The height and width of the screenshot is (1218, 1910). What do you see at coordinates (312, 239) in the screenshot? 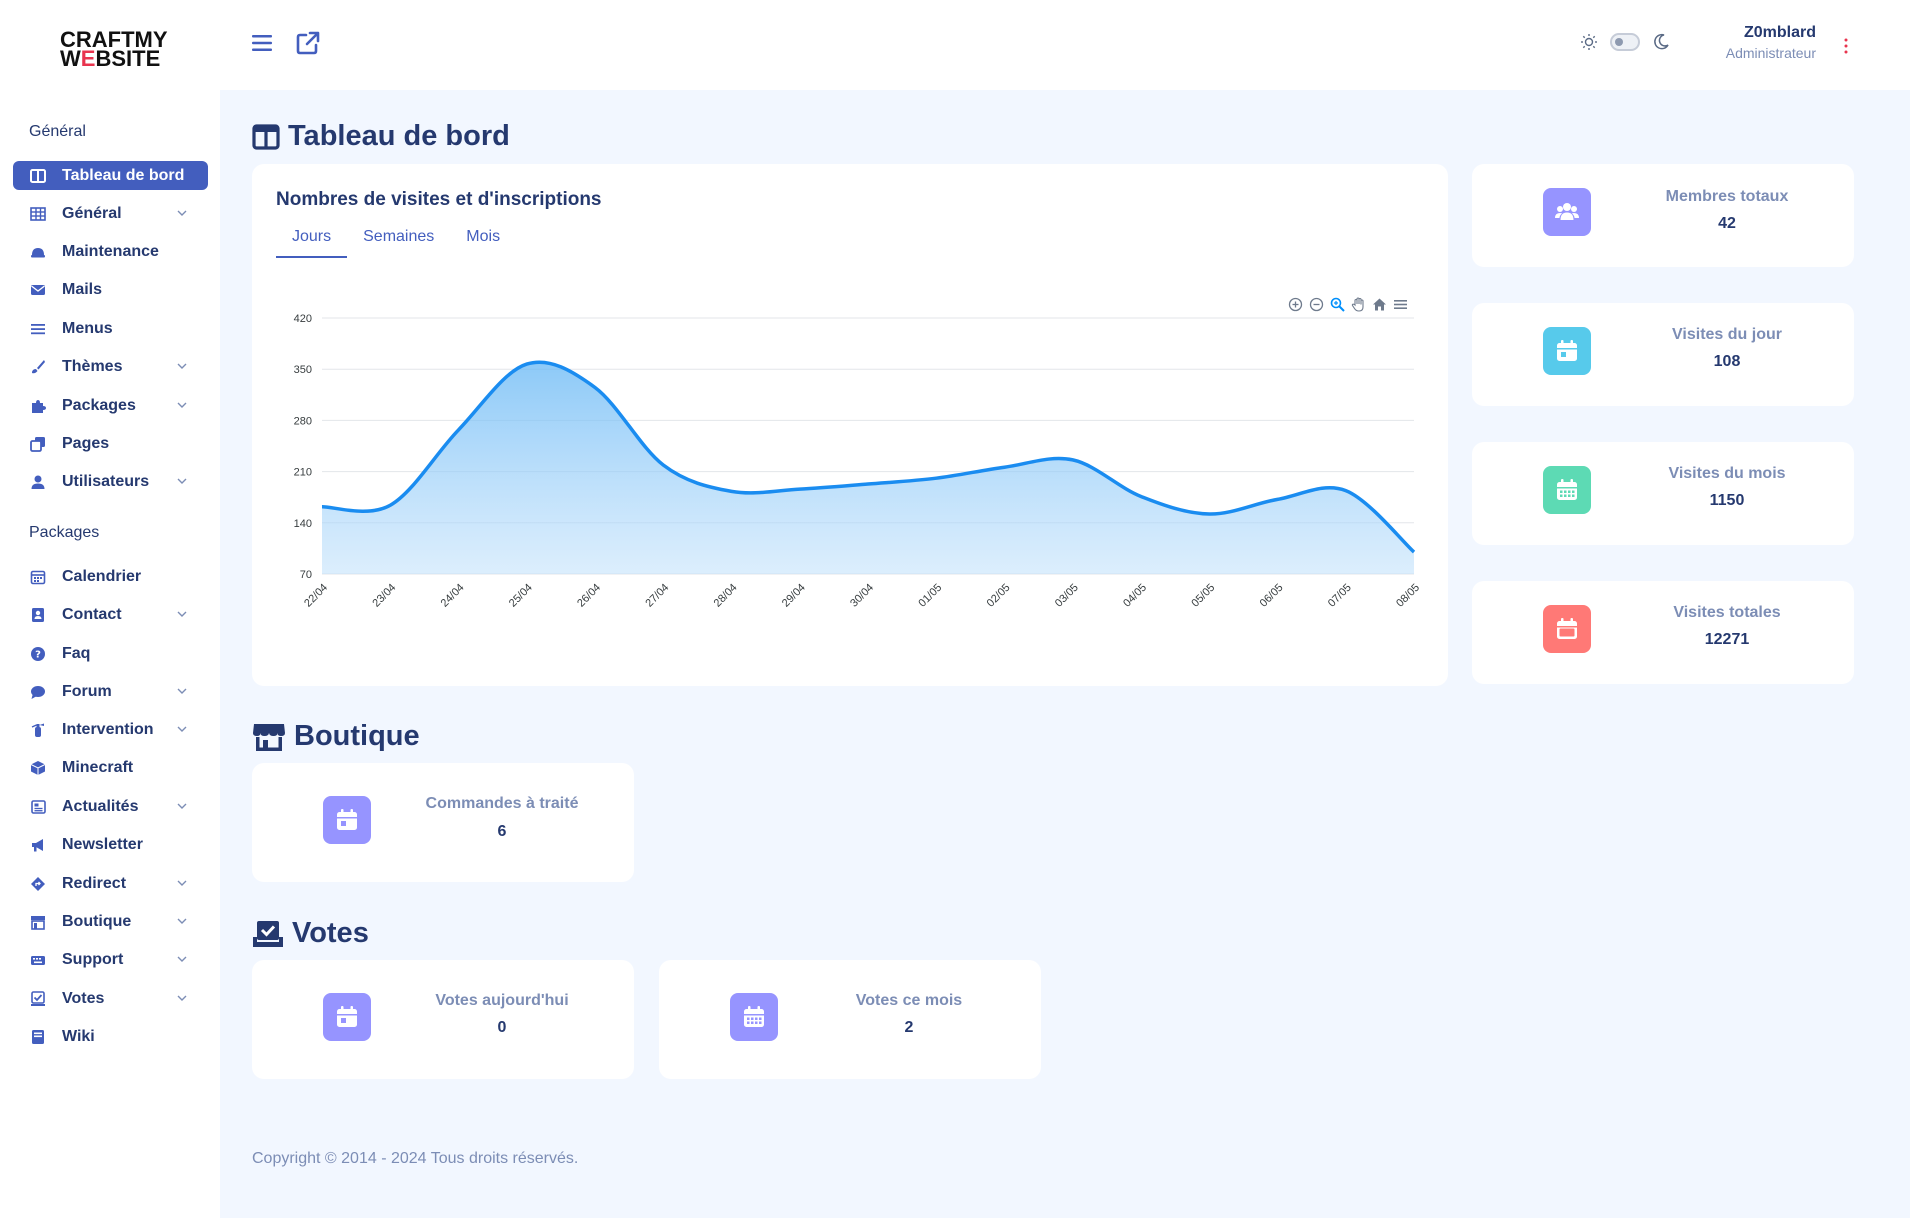
I see `tab-jours: Jours` at bounding box center [312, 239].